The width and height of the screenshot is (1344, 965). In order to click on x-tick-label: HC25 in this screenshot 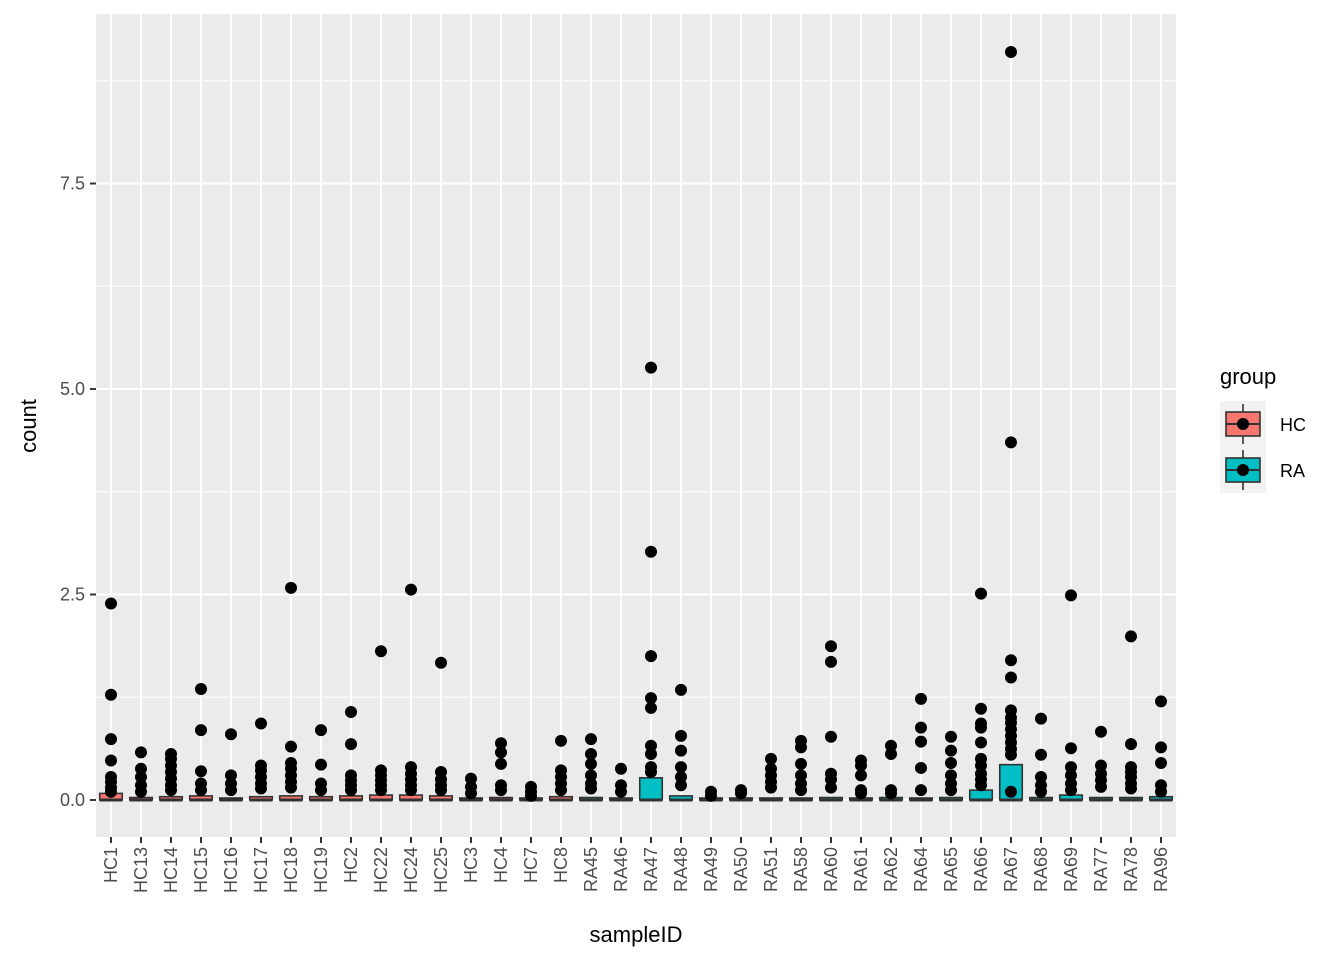, I will do `click(441, 870)`.